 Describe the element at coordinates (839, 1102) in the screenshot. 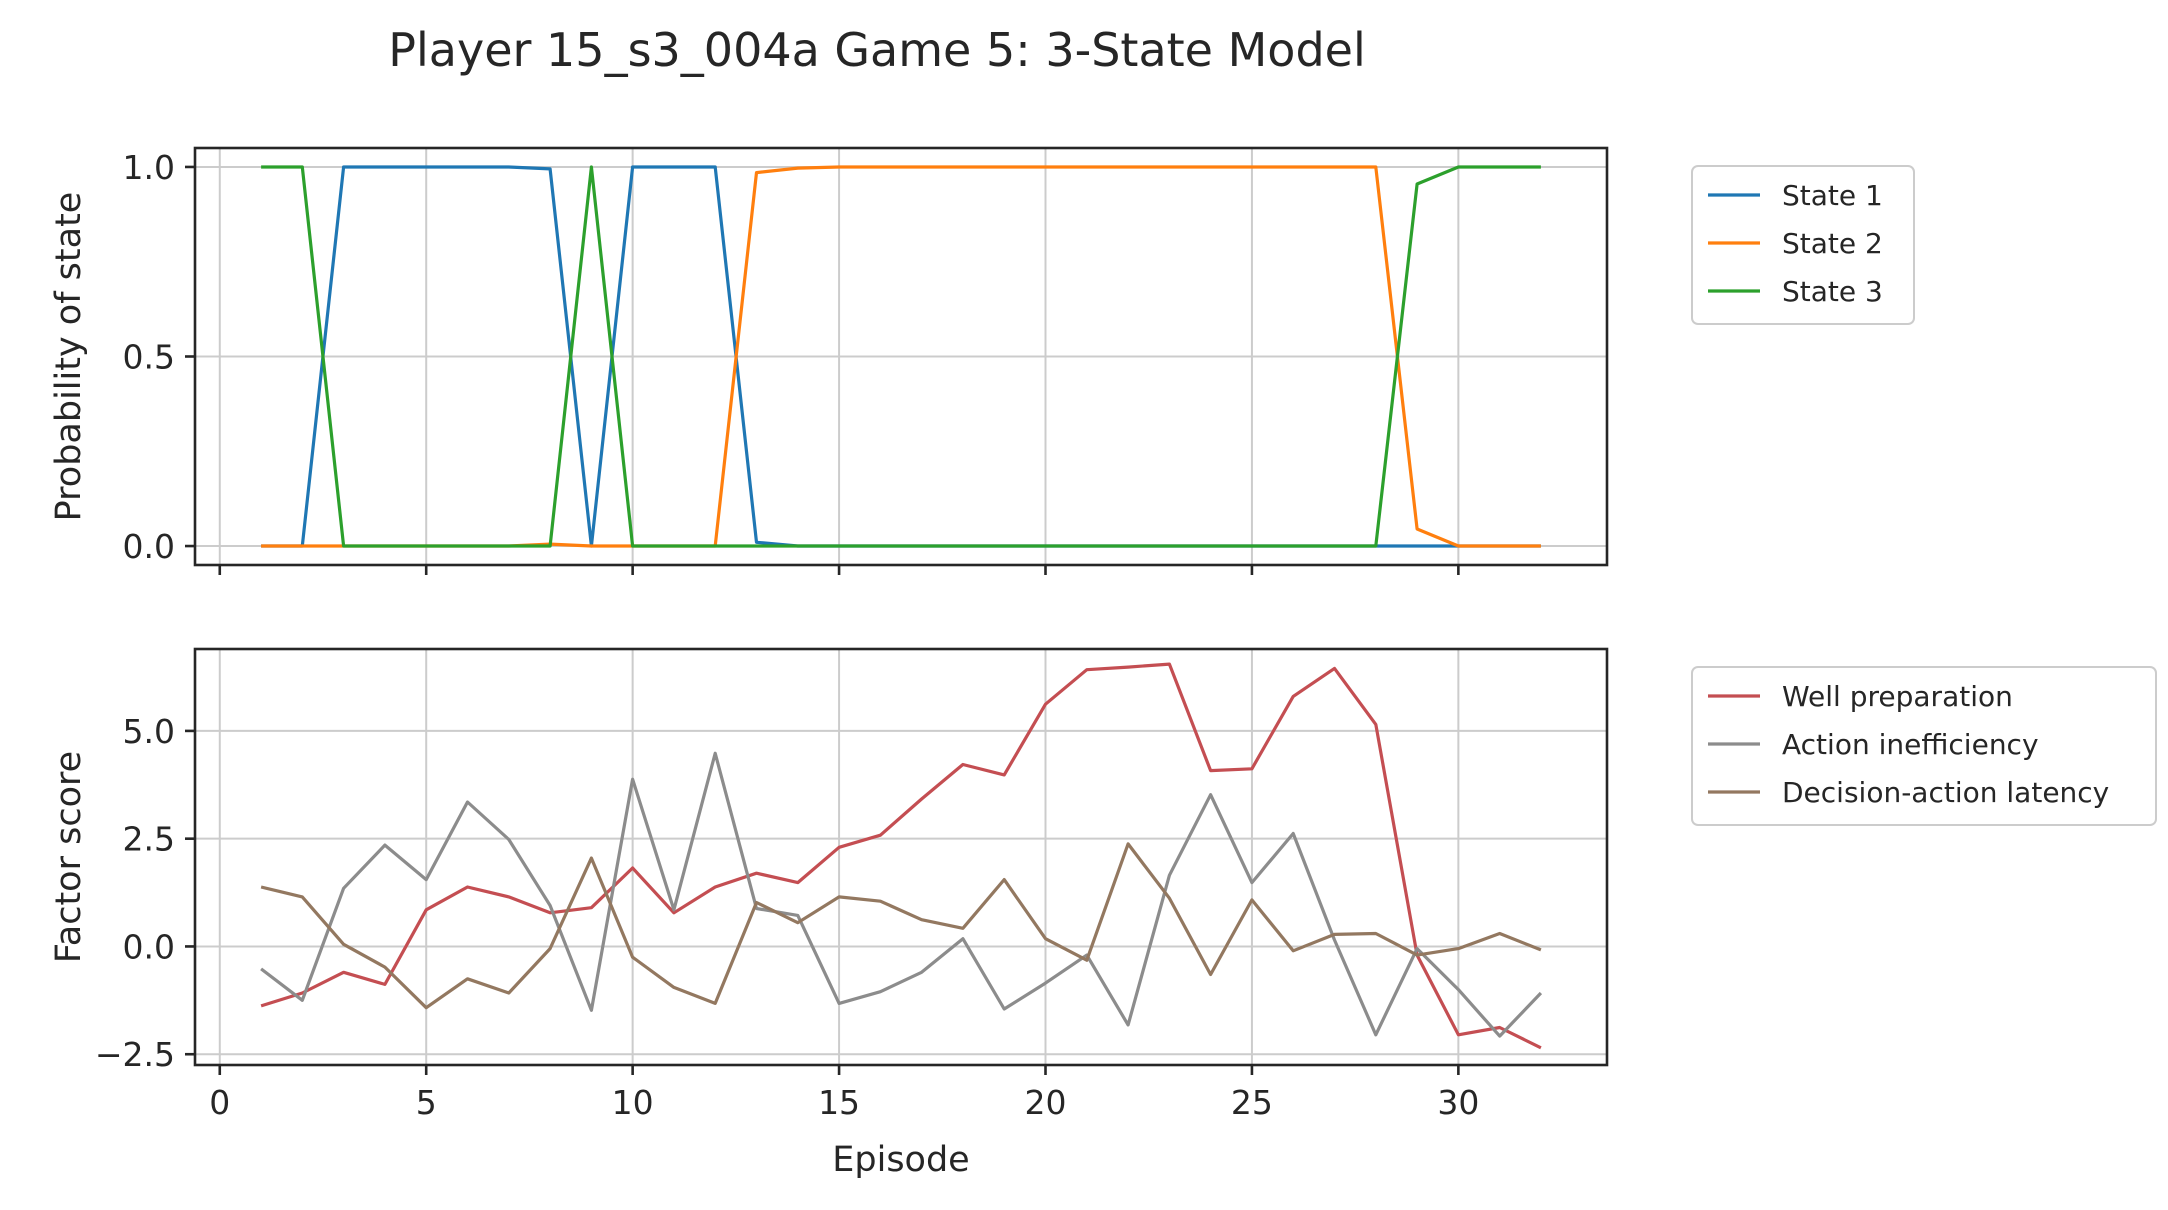

I see `xtick-label: 15` at that location.